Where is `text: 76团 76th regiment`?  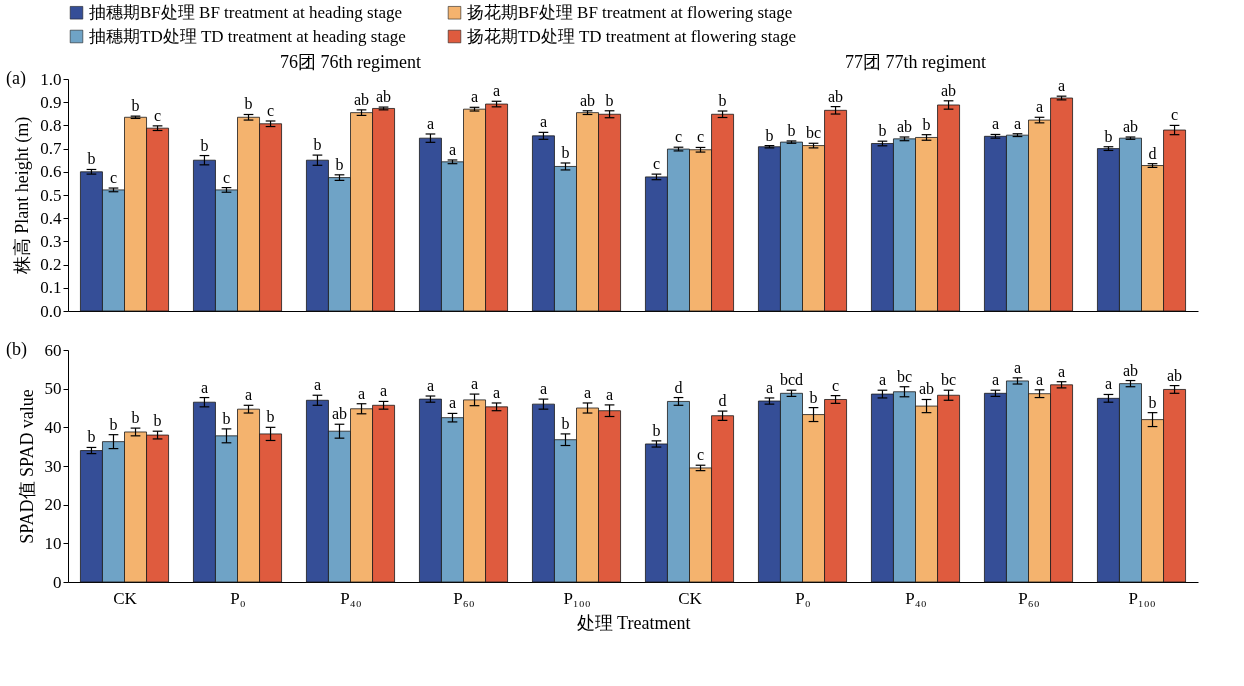 text: 76团 76th regiment is located at coordinates (350, 62).